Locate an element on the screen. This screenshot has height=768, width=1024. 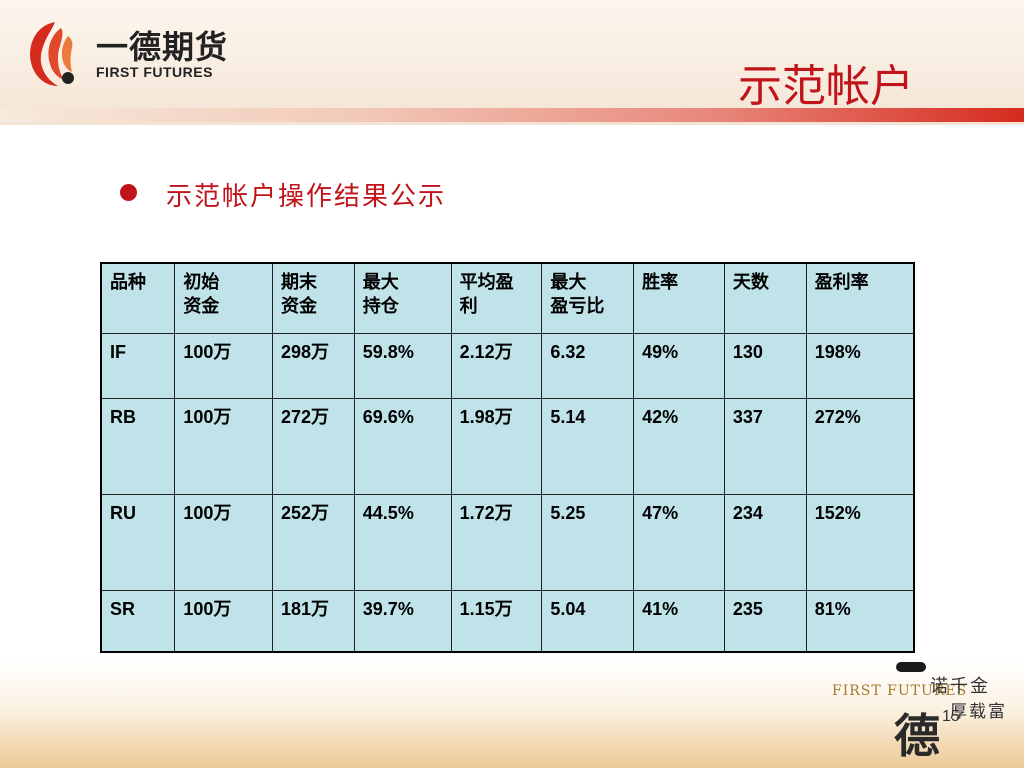
table-cell: 59.8% is located at coordinates (402, 365).